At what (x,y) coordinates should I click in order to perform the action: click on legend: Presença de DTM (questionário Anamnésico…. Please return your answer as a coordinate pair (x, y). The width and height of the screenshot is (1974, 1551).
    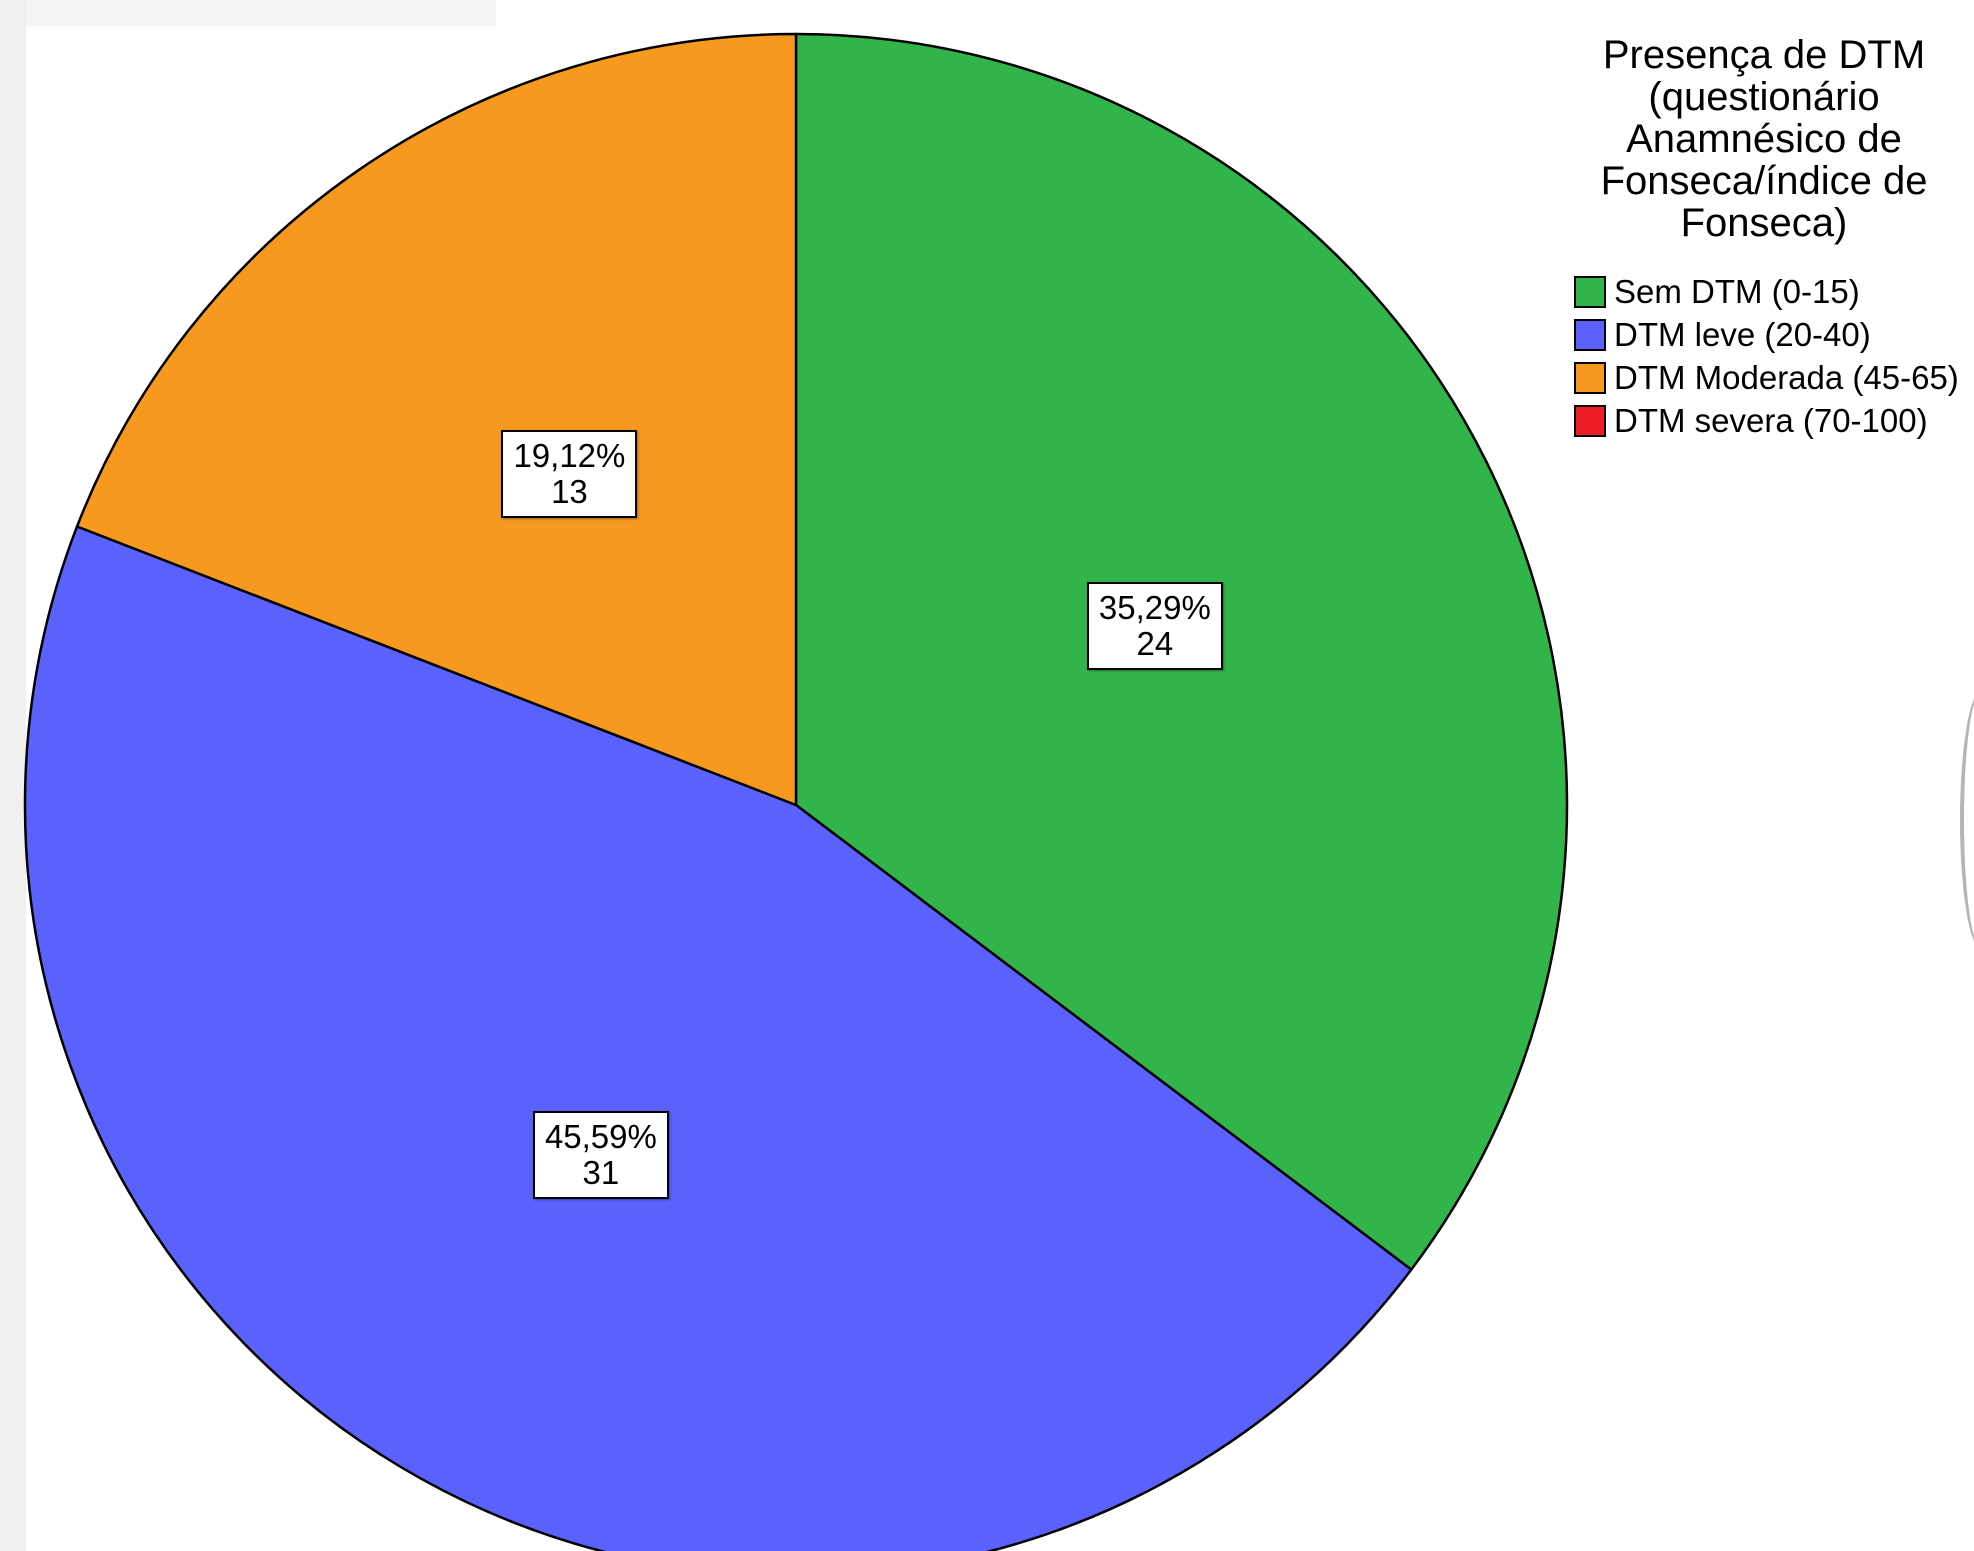
    Looking at the image, I should click on (1774, 244).